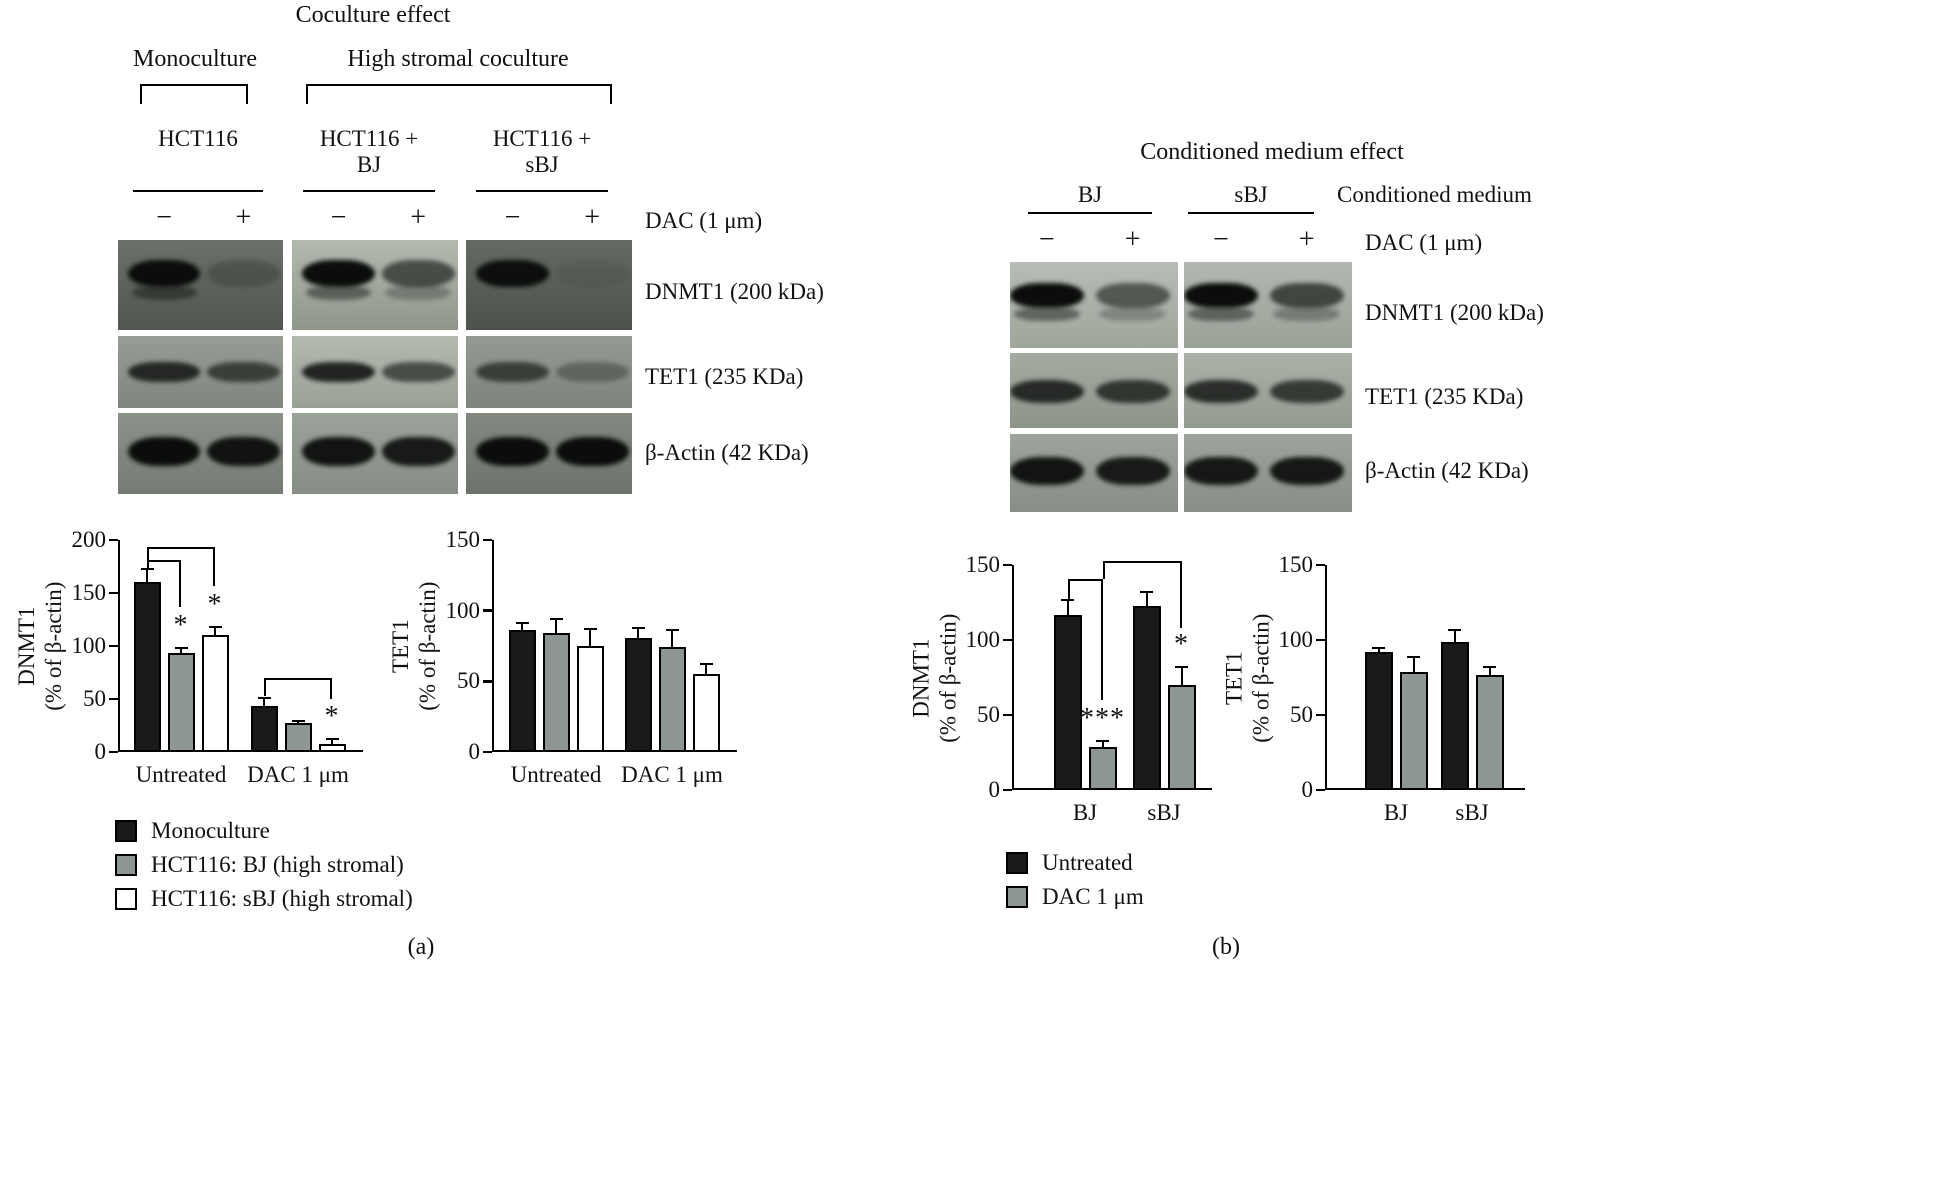 The width and height of the screenshot is (1960, 1202). Describe the element at coordinates (421, 947) in the screenshot. I see `panel-a-label: (a)` at that location.